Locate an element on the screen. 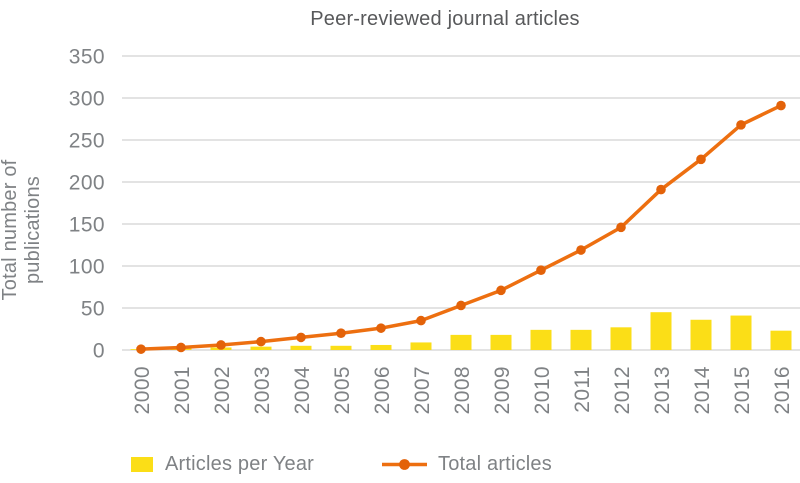  legend-bar-swatch is located at coordinates (142, 464).